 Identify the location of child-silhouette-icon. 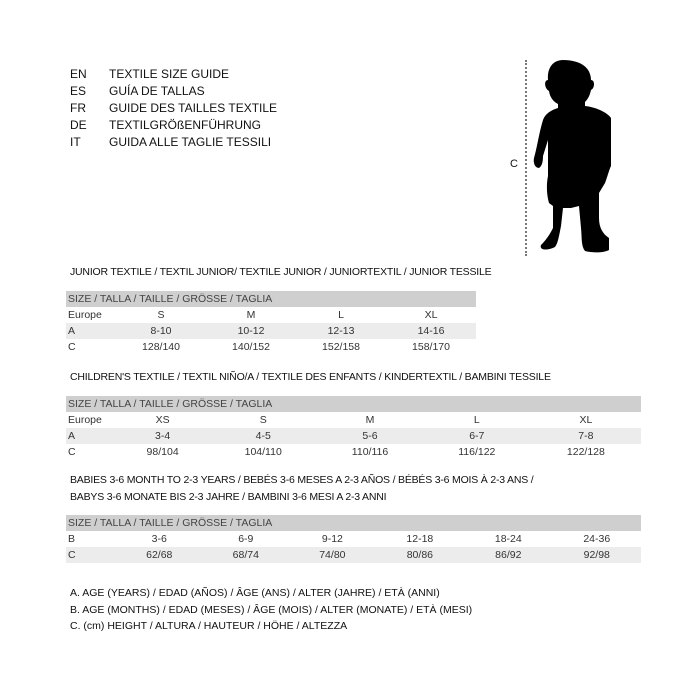
(572, 156).